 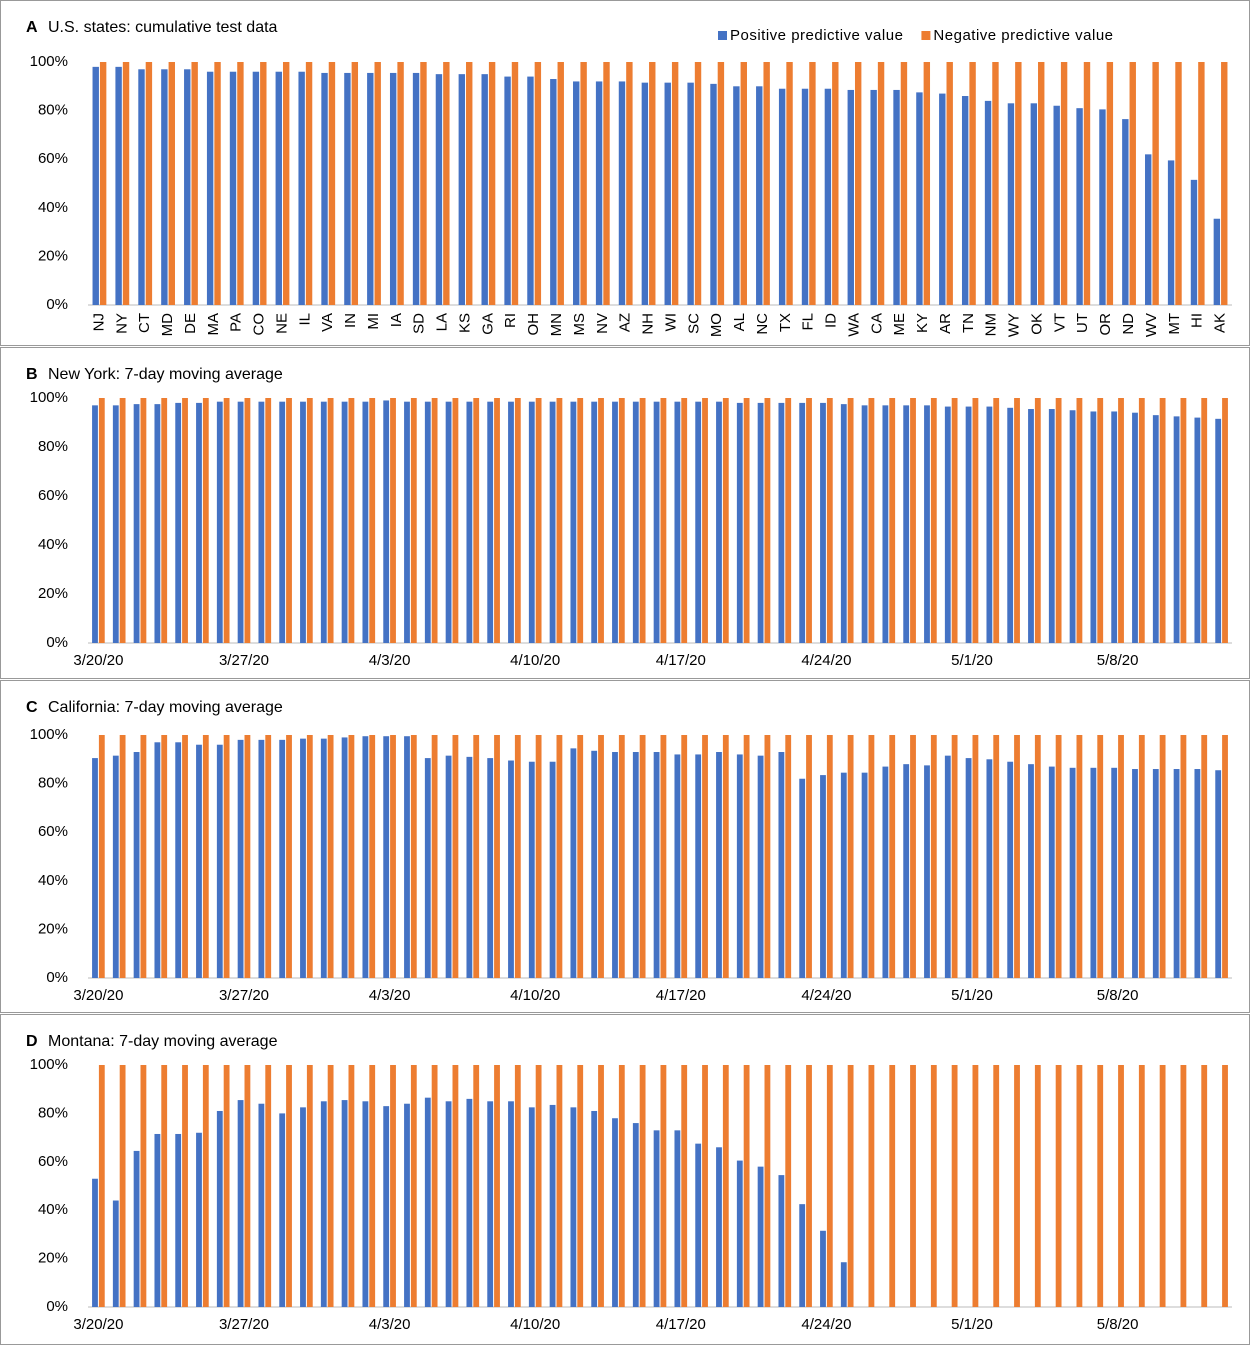 I want to click on x-tick-label: MS, so click(x=579, y=324).